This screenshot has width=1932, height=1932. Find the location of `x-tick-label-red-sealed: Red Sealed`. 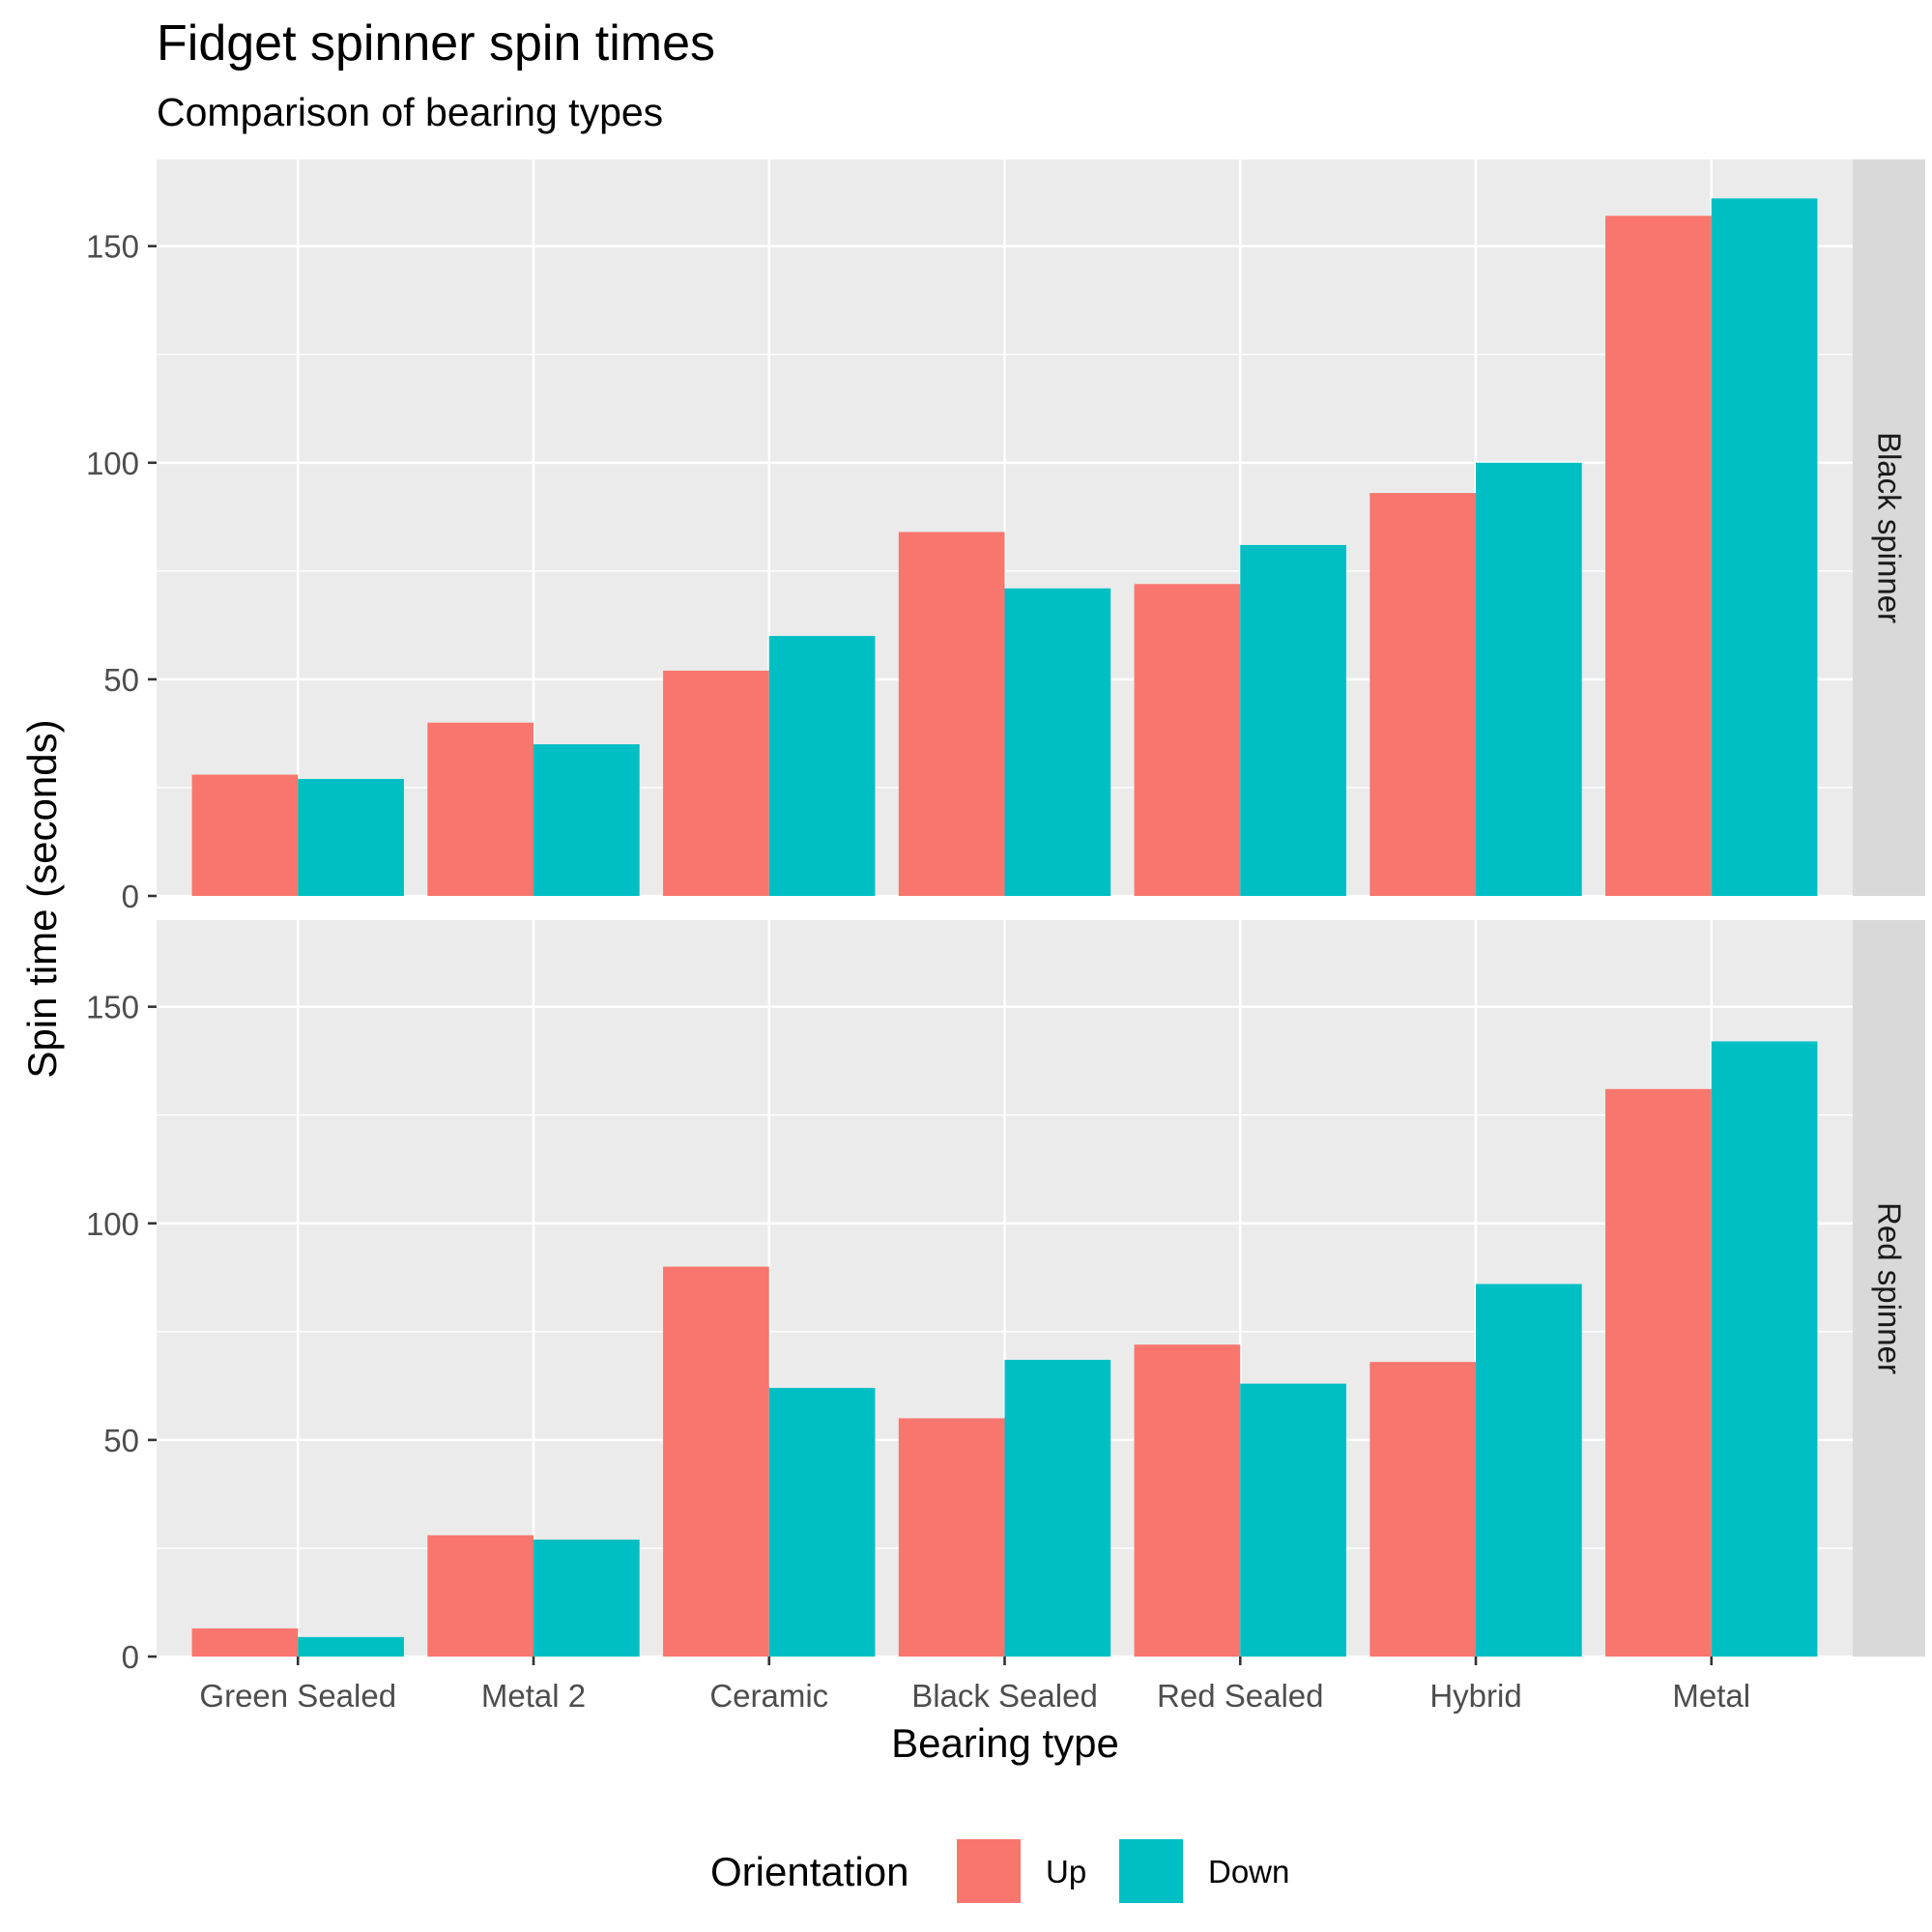

x-tick-label-red-sealed: Red Sealed is located at coordinates (1240, 1696).